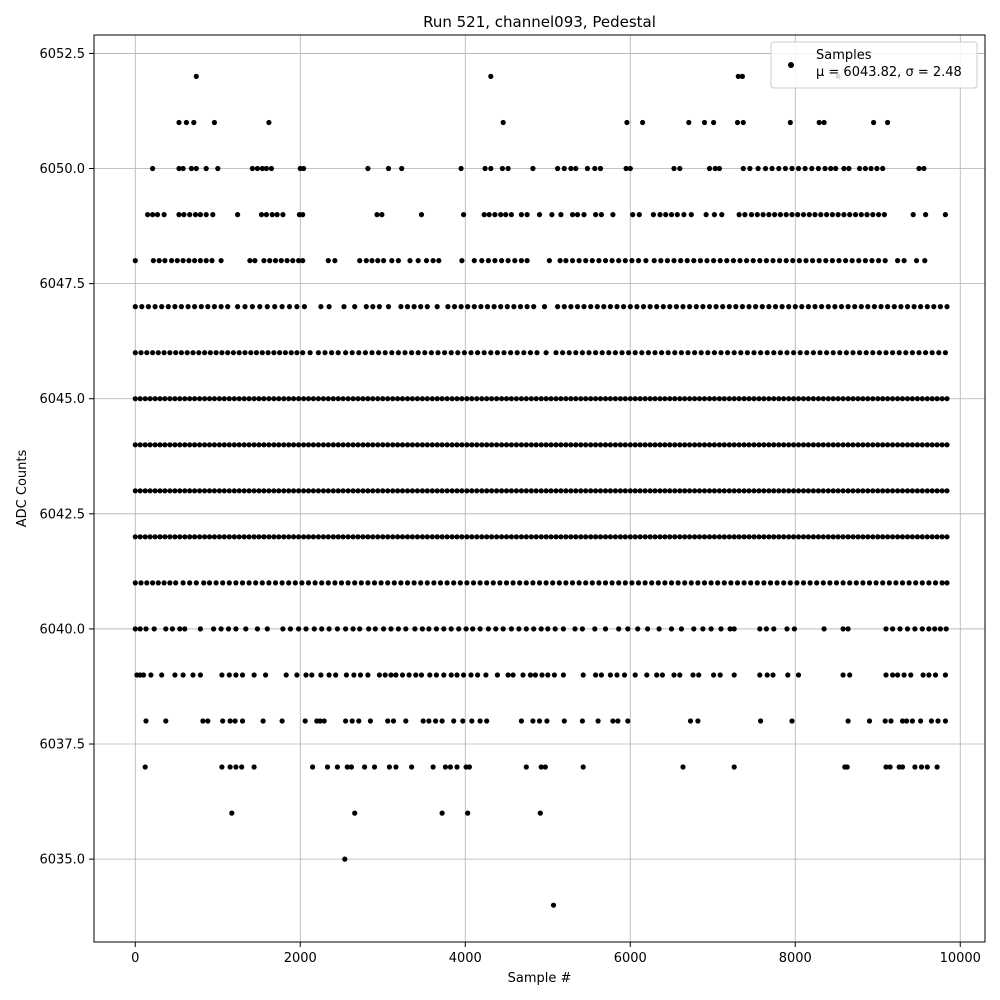 The image size is (1000, 1000). What do you see at coordinates (960, 958) in the screenshot?
I see `x-tick-label: 10000` at bounding box center [960, 958].